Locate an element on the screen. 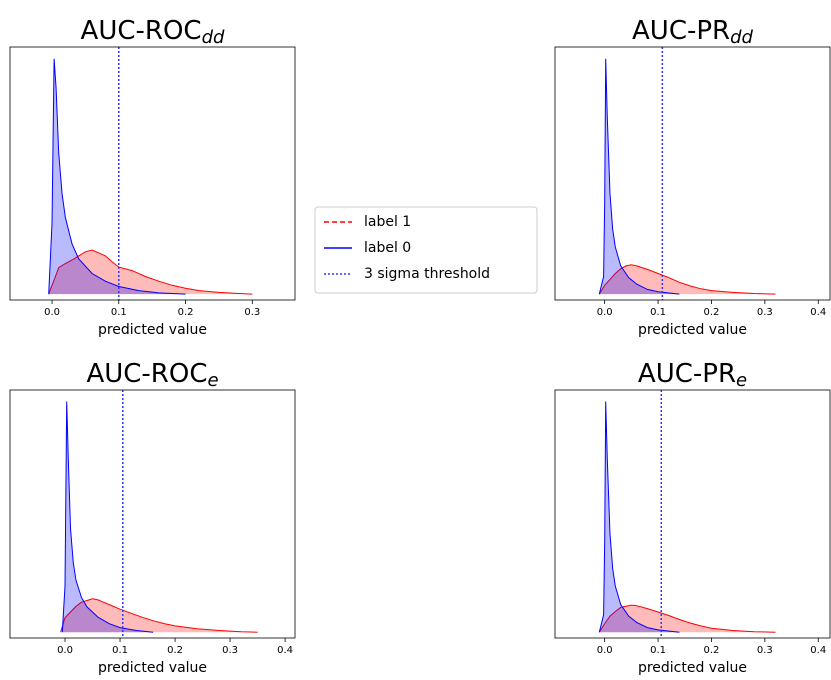  chart-title: AUC-PRdd is located at coordinates (693, 32).